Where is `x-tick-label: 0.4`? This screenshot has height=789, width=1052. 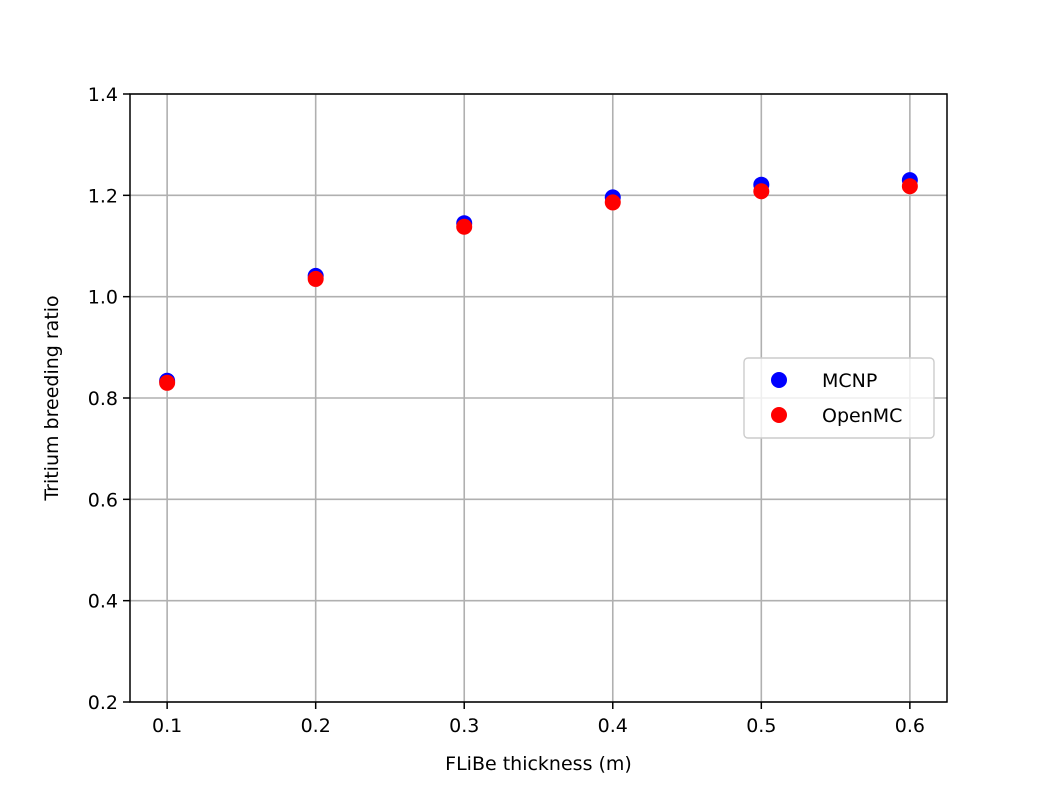 x-tick-label: 0.4 is located at coordinates (613, 726).